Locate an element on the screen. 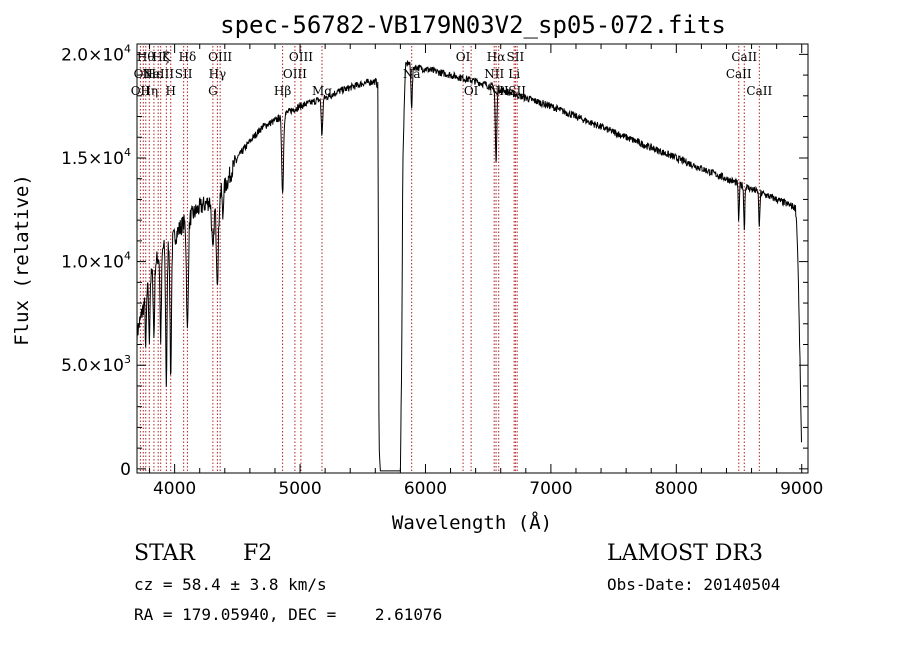  line-marker-label: Na is located at coordinates (412, 74).